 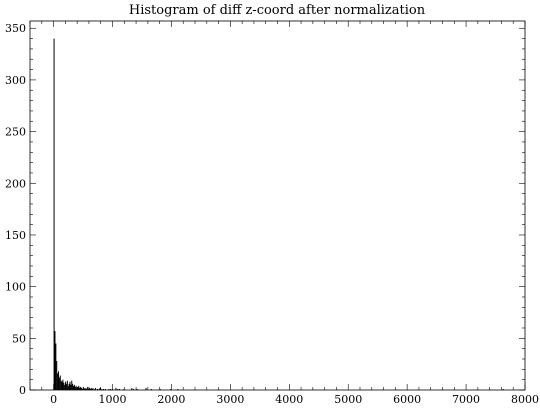 What do you see at coordinates (289, 399) in the screenshot?
I see `x-tick-label: 4000` at bounding box center [289, 399].